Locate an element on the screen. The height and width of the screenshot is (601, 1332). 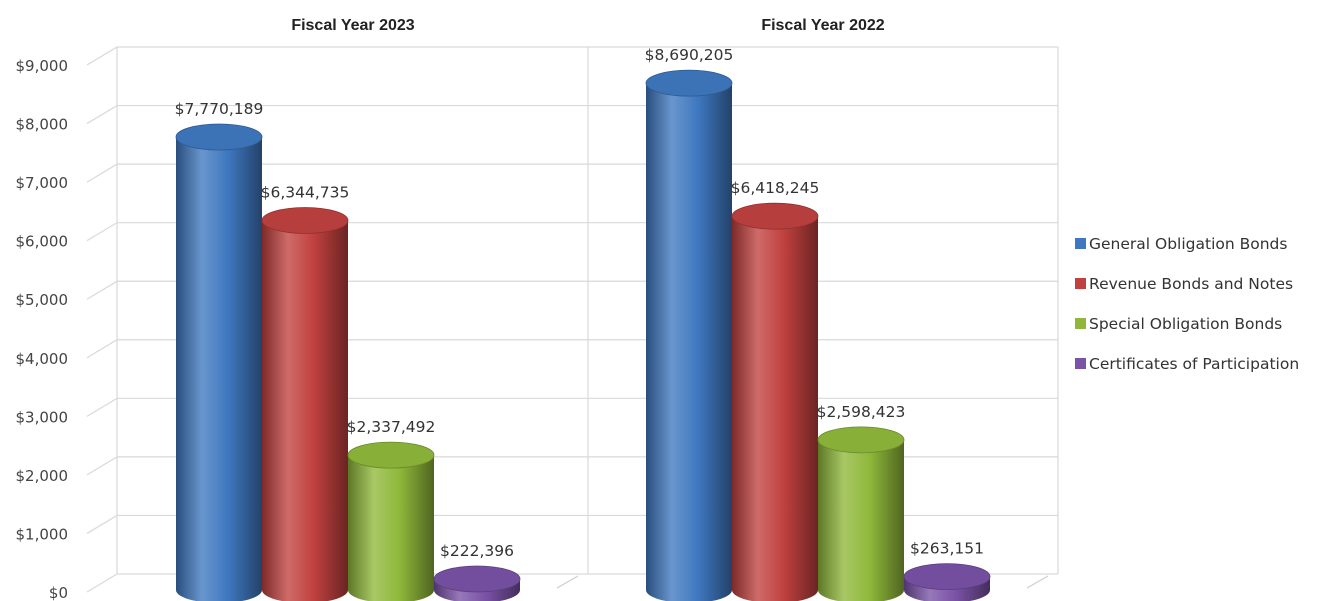
y-tick-label: $7,000 is located at coordinates (42, 183).